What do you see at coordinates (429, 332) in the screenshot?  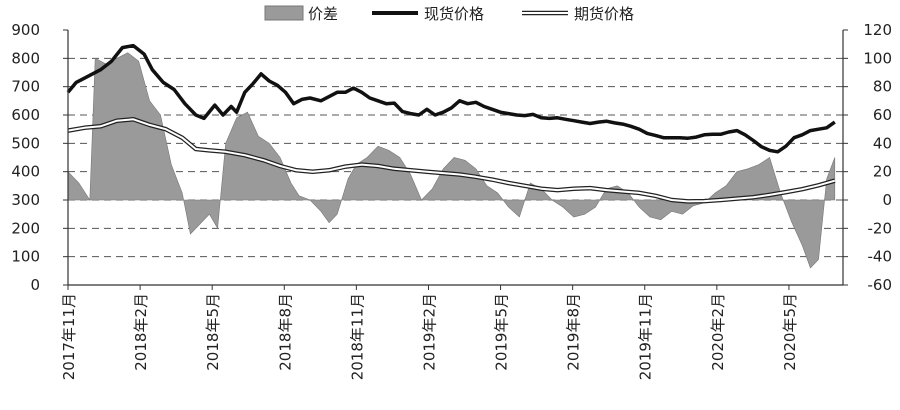 I see `x-tick-label-5: 2019年2月` at bounding box center [429, 332].